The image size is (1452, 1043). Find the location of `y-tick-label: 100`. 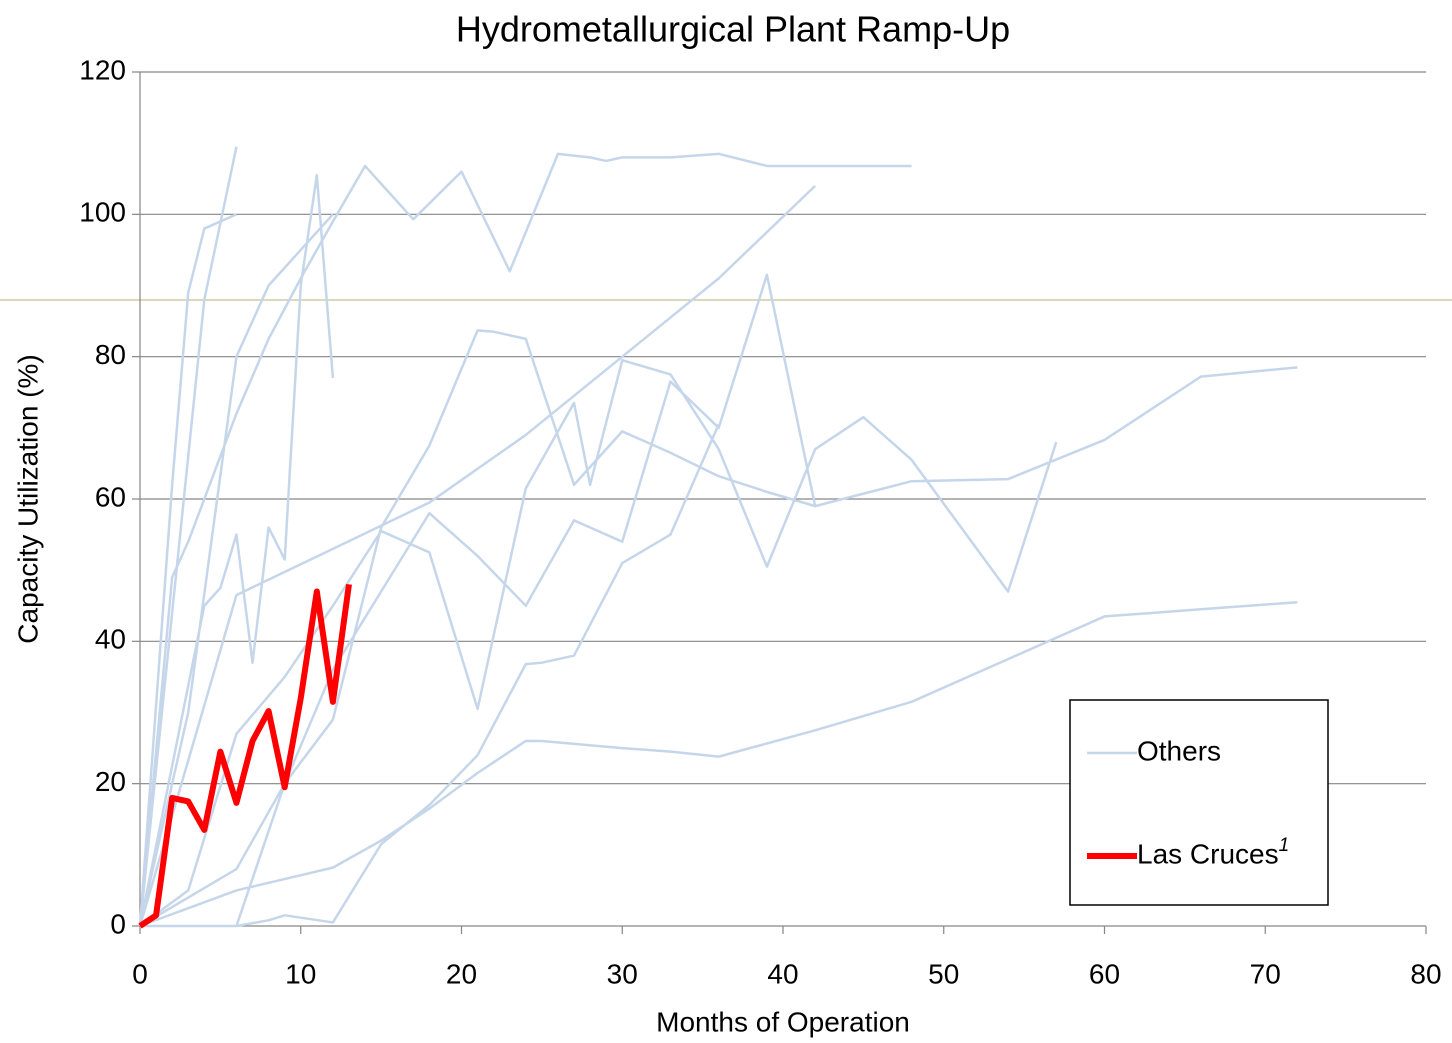

y-tick-label: 100 is located at coordinates (102, 212).